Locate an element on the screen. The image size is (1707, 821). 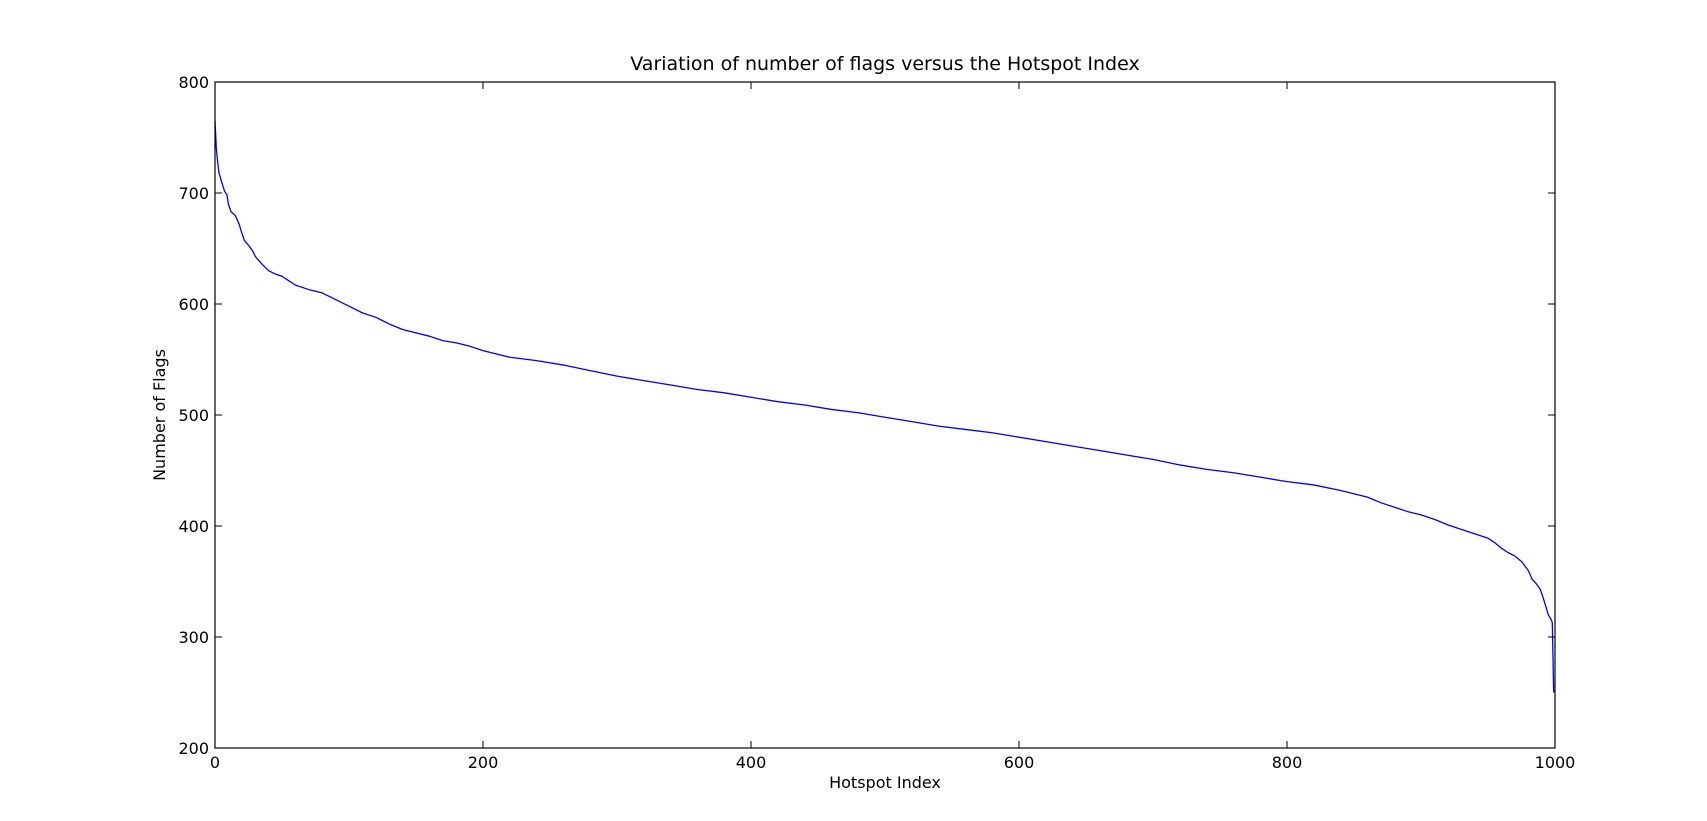
x-axis-title: Hotspot Index is located at coordinates (885, 782).